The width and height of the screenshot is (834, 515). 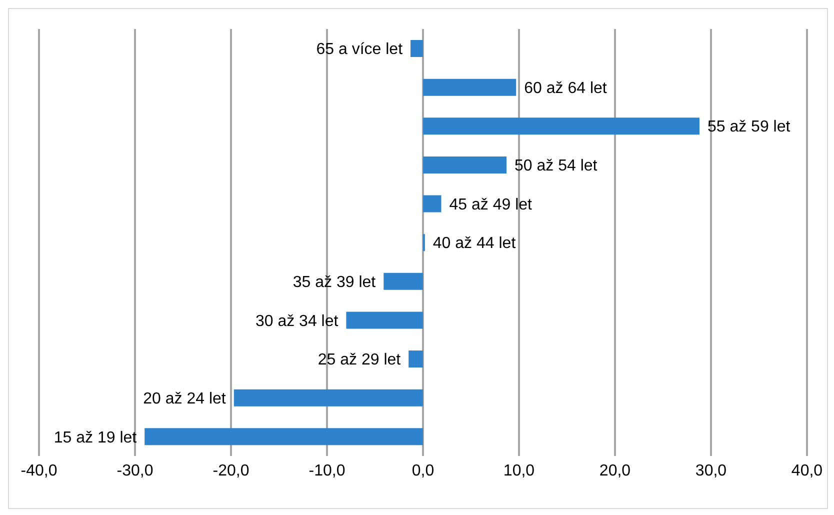 What do you see at coordinates (615, 471) in the screenshot?
I see `x-tick-label: 20,0` at bounding box center [615, 471].